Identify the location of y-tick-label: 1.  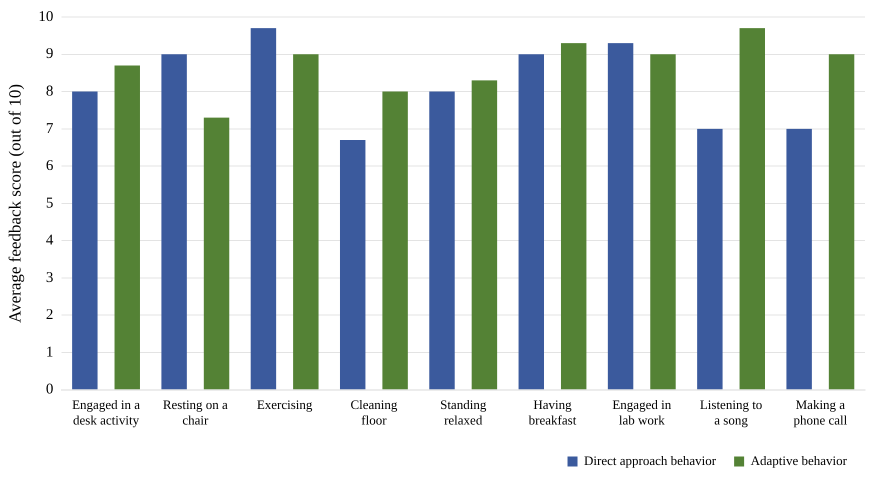
(50, 352).